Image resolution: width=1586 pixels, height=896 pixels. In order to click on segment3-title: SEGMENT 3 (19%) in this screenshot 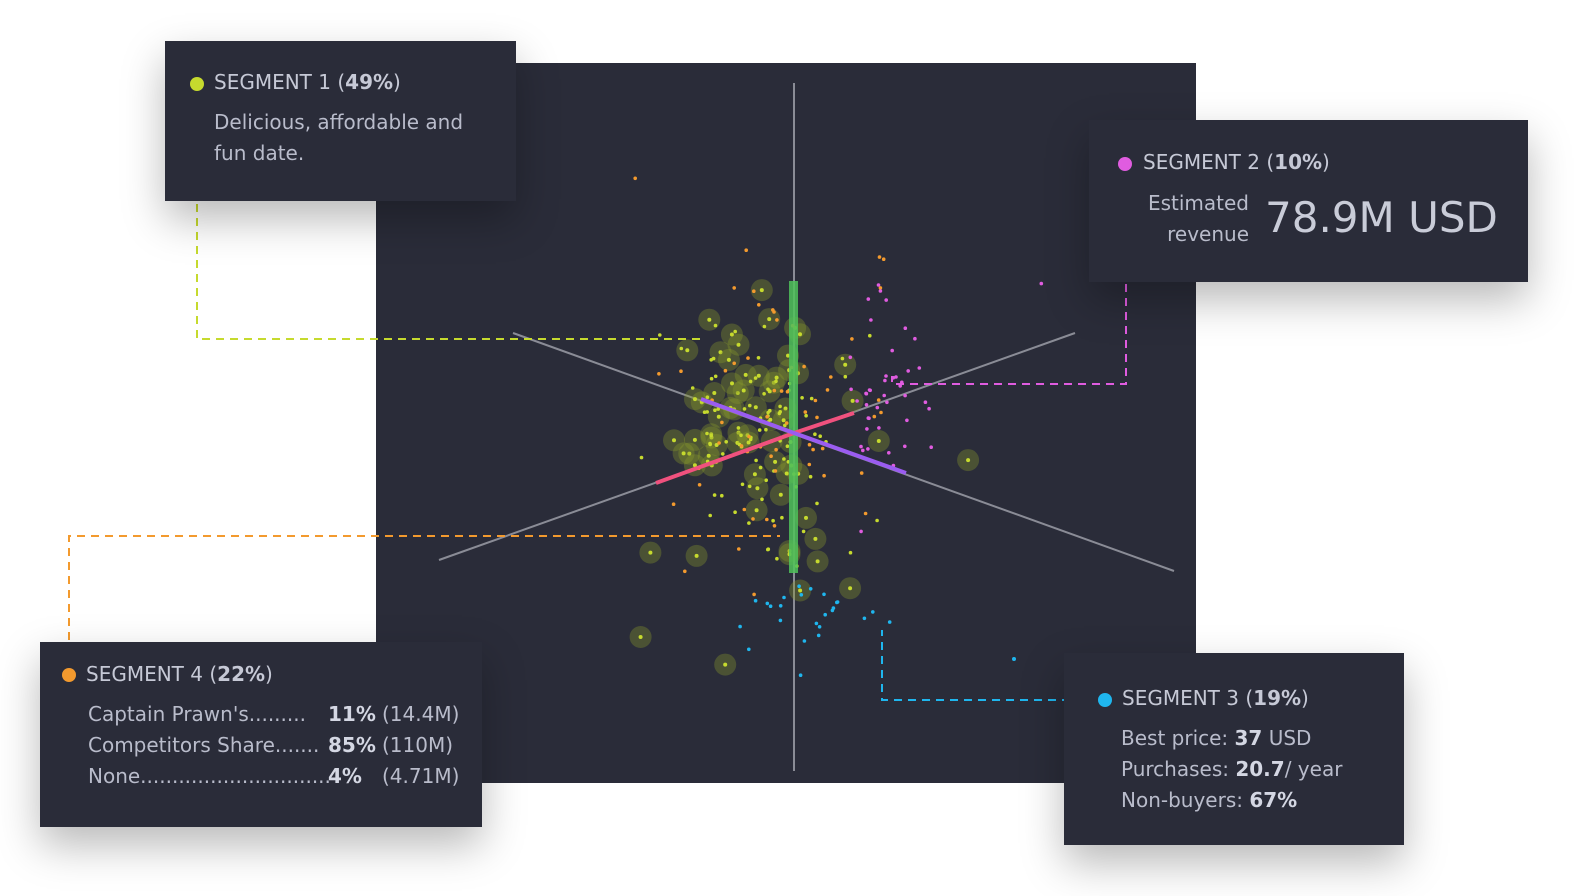, I will do `click(1215, 698)`.